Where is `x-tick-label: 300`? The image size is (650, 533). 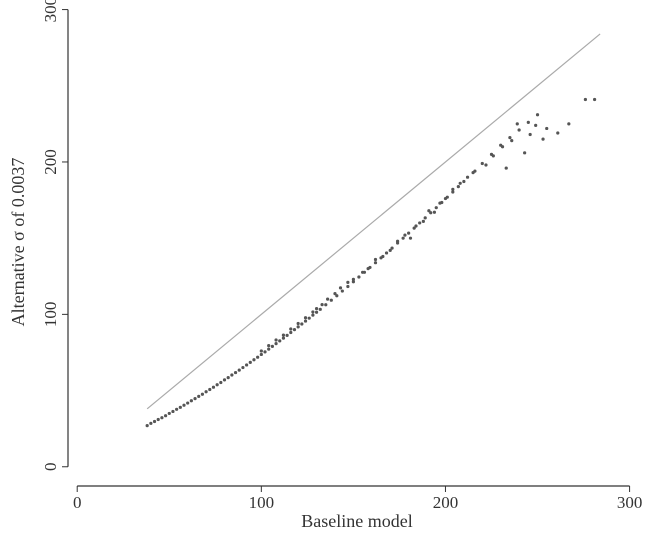 x-tick-label: 300 is located at coordinates (630, 502).